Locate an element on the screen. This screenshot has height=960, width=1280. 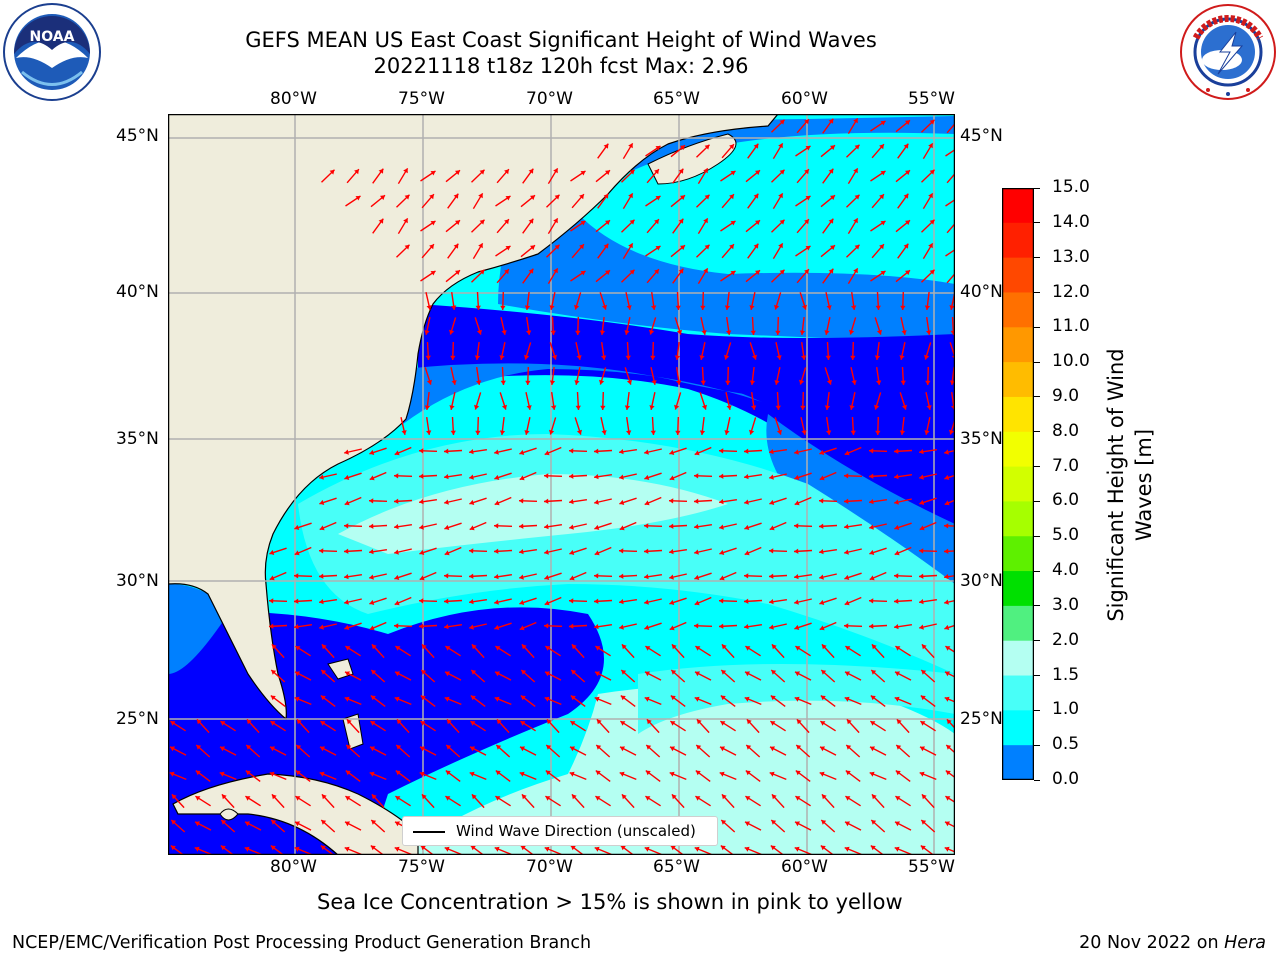
noaa-logo-text: NOAA is located at coordinates (52, 37).